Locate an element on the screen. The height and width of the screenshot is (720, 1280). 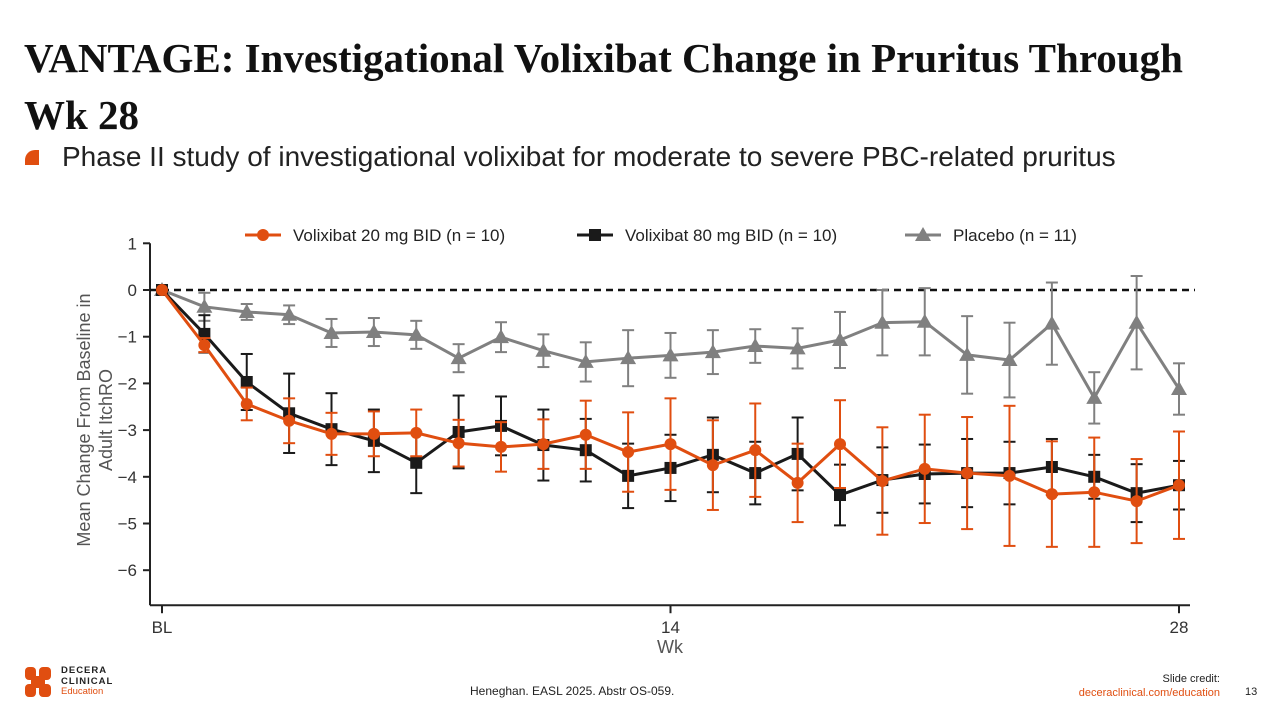
x-axis-label: Wk is located at coordinates (670, 647).